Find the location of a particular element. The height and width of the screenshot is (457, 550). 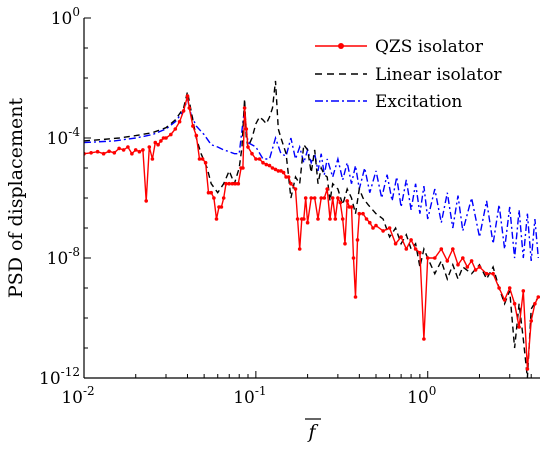

x-tick-label: 10⁰ is located at coordinates (421, 396).